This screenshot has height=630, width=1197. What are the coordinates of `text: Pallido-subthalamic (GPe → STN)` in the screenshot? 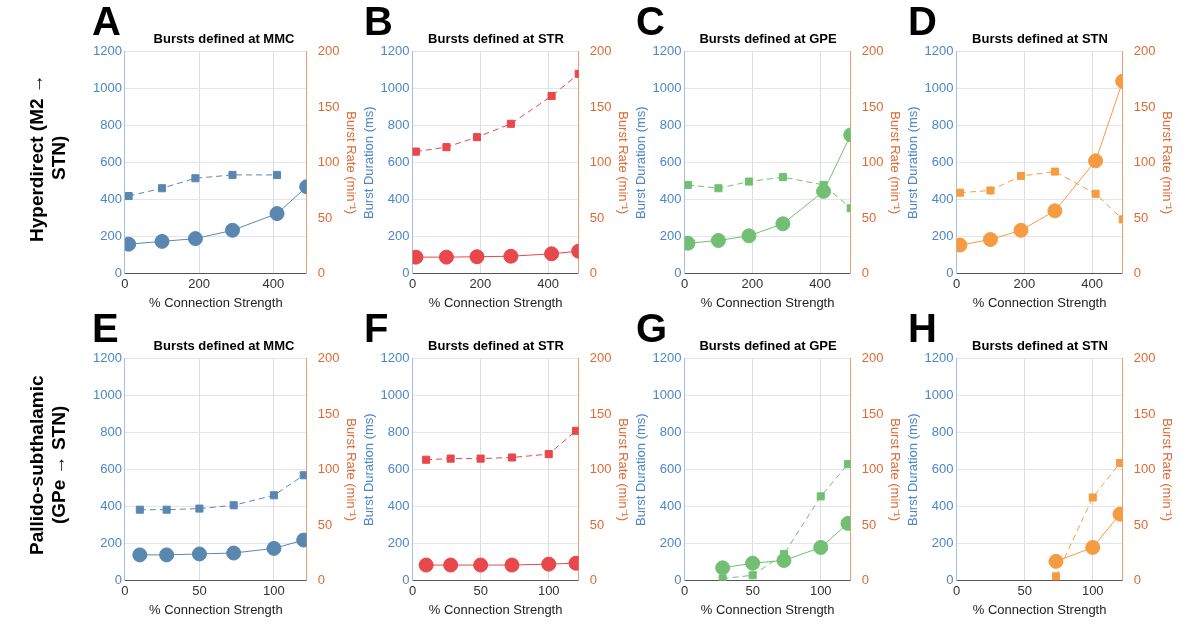 It's located at (48, 465).